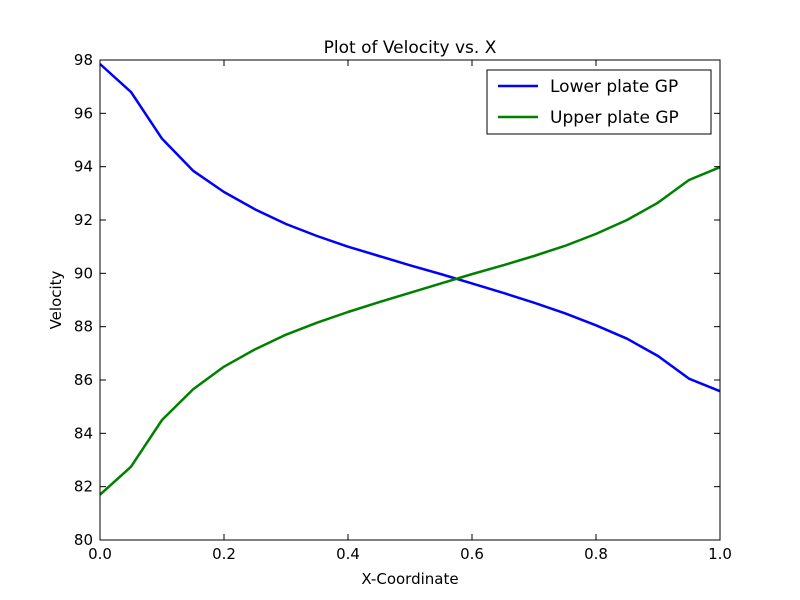  I want to click on x-tick-label: 0.2, so click(224, 554).